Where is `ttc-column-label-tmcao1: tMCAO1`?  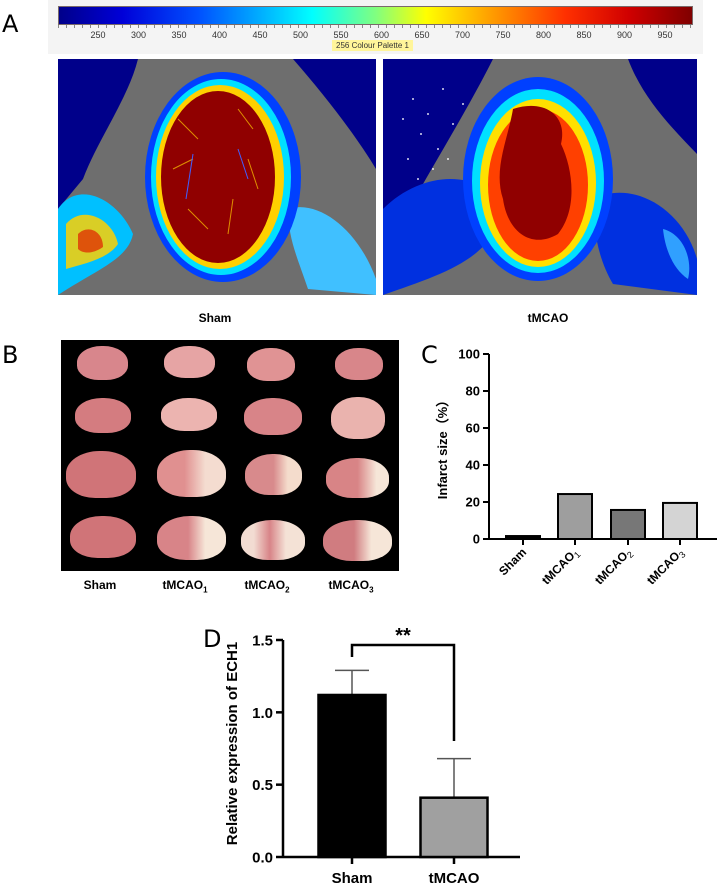
ttc-column-label-tmcao1: tMCAO1 is located at coordinates (185, 586).